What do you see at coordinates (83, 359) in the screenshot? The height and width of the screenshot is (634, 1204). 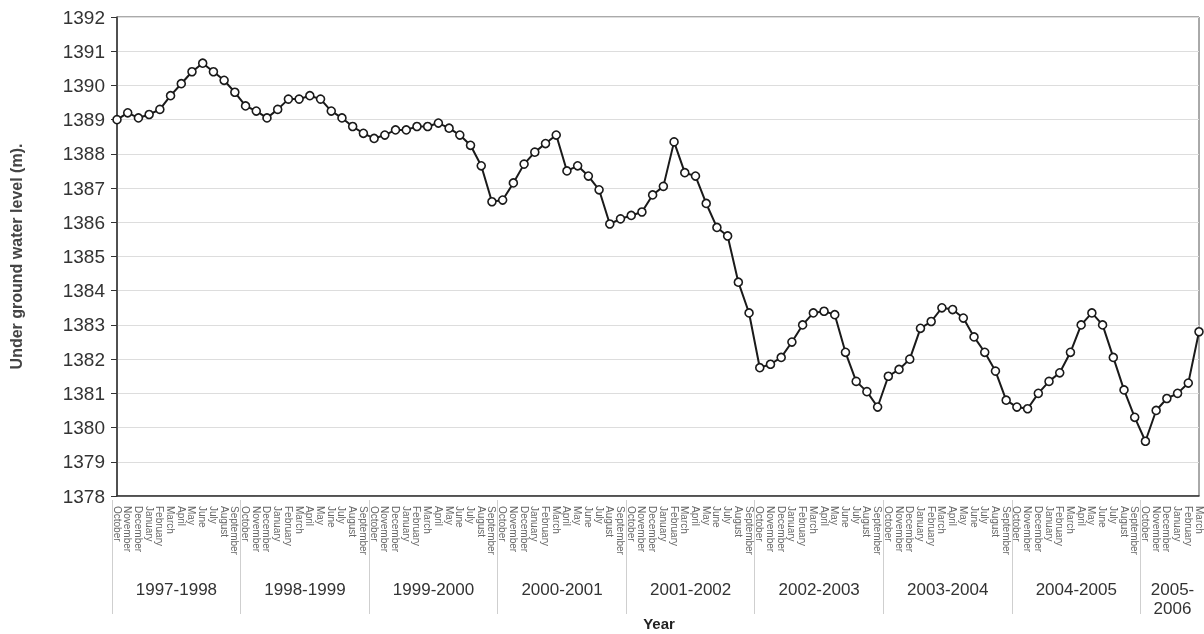 I see `y-tick-label: 1382` at bounding box center [83, 359].